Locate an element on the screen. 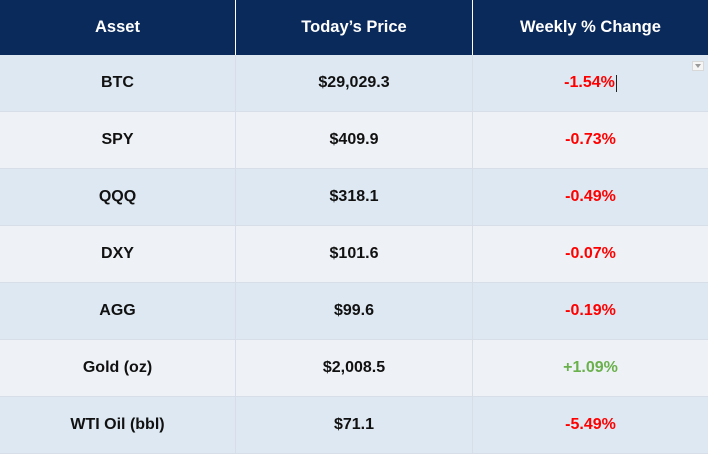  price-cell: $71.1 is located at coordinates (354, 425).